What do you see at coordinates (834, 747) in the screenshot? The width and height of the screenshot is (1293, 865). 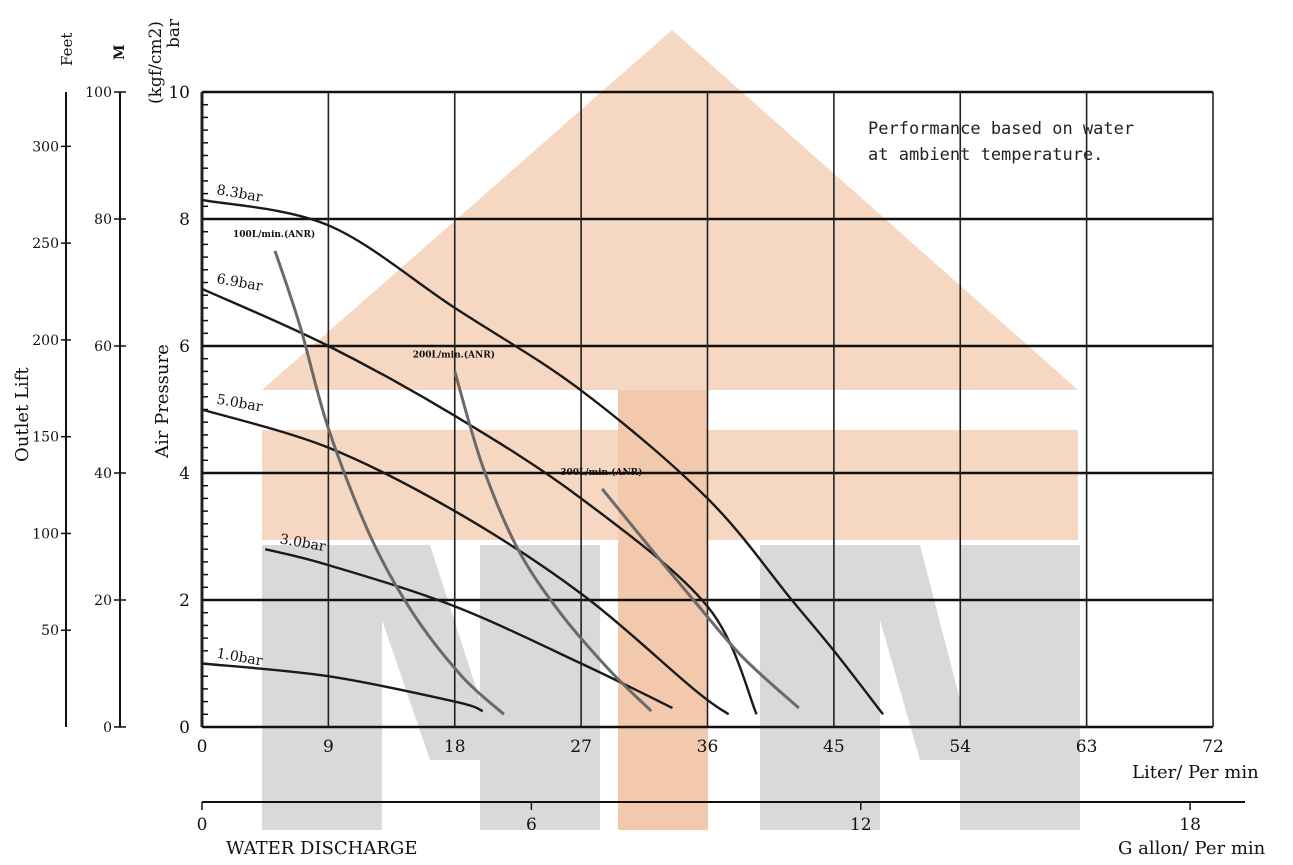 I see `x-tick-label: 45` at bounding box center [834, 747].